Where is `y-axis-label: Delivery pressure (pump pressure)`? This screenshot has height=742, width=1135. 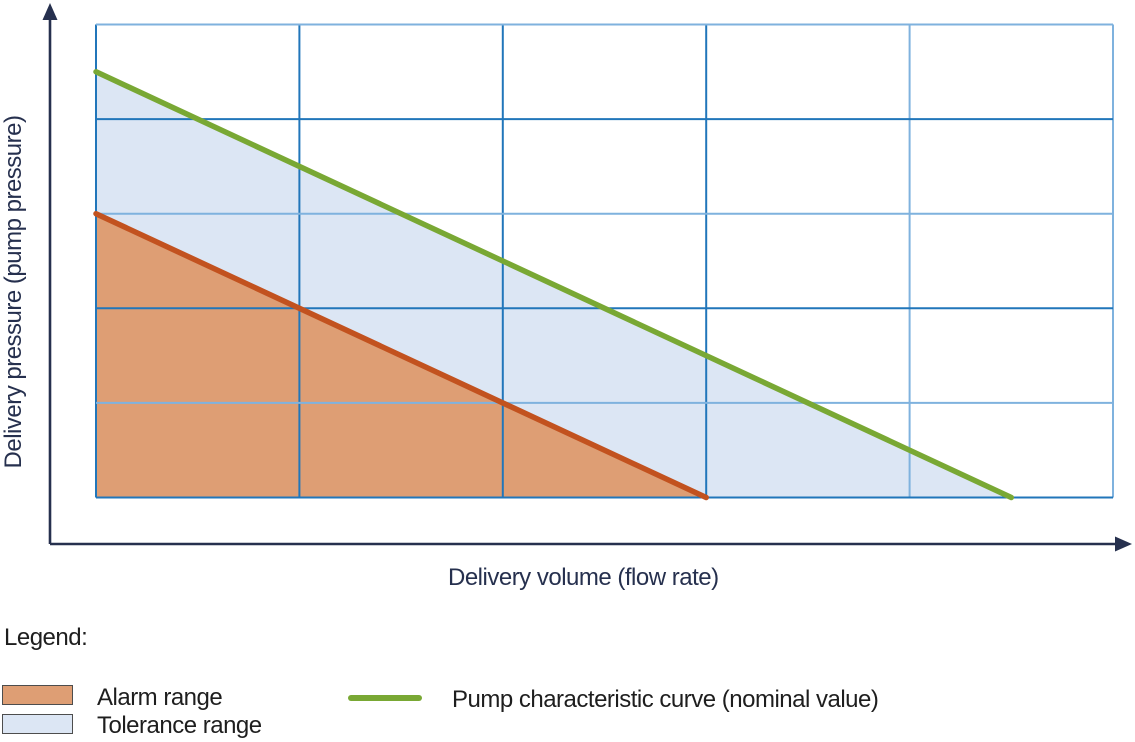 y-axis-label: Delivery pressure (pump pressure) is located at coordinates (13, 292).